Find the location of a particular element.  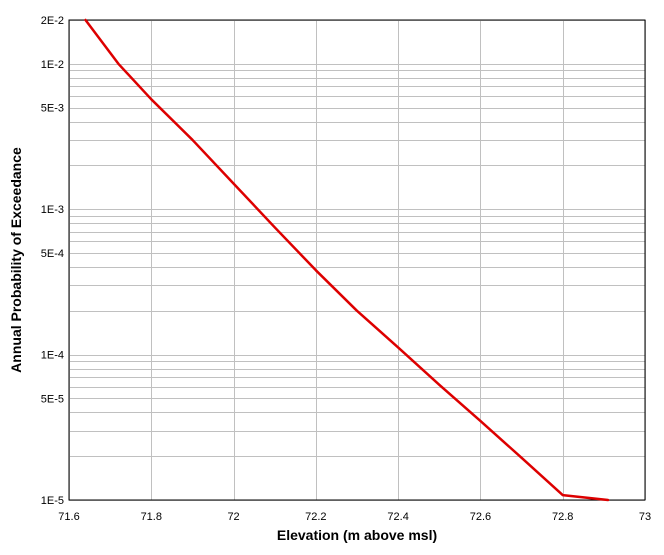

x-tick-label: 72.4 is located at coordinates (397, 517).